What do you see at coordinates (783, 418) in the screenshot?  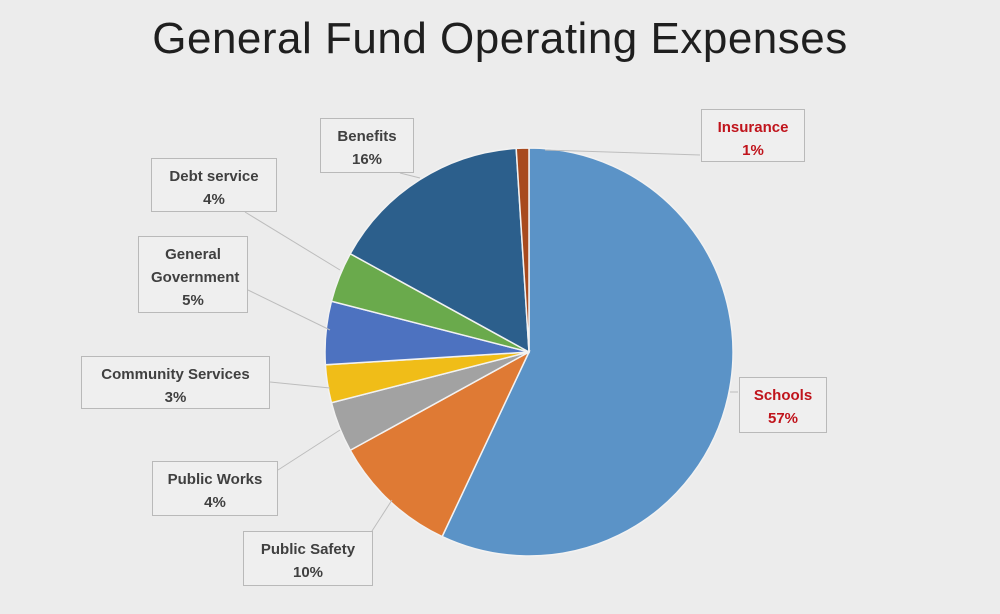 I see `label-schools-pct: 57%` at bounding box center [783, 418].